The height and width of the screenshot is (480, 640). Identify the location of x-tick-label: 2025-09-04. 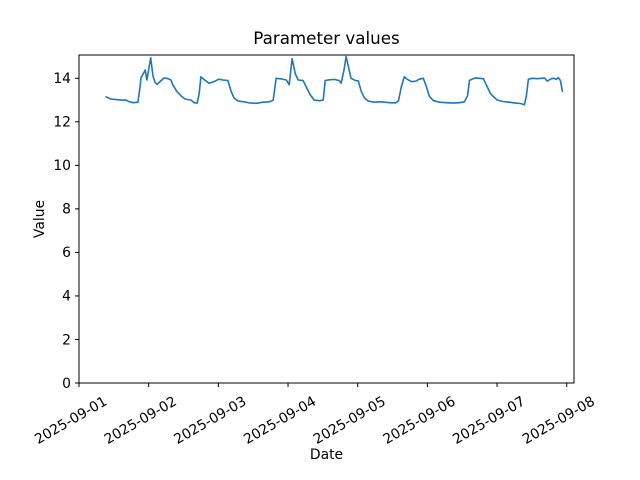
(280, 421).